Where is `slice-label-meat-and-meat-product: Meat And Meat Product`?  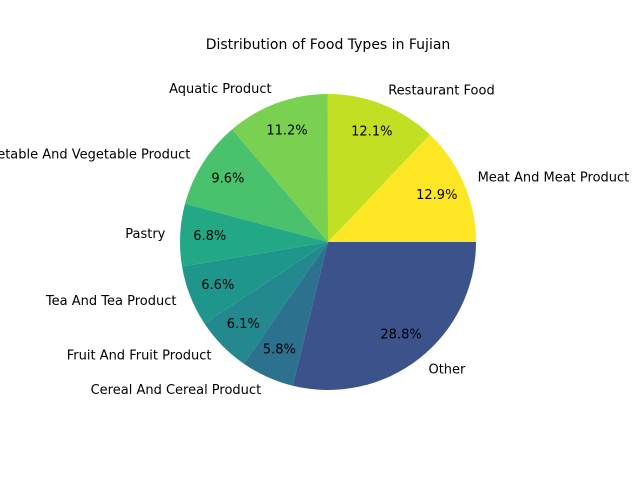 slice-label-meat-and-meat-product: Meat And Meat Product is located at coordinates (554, 177).